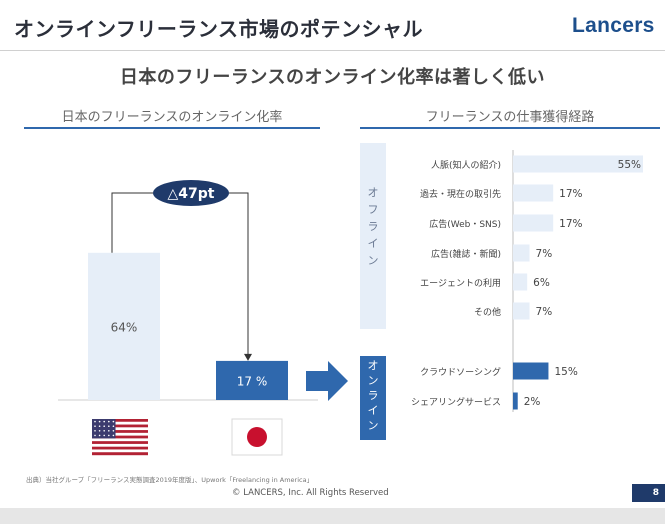  Describe the element at coordinates (466, 254) in the screenshot. I see `route-category-label: 広告(雑誌・新聞)` at that location.